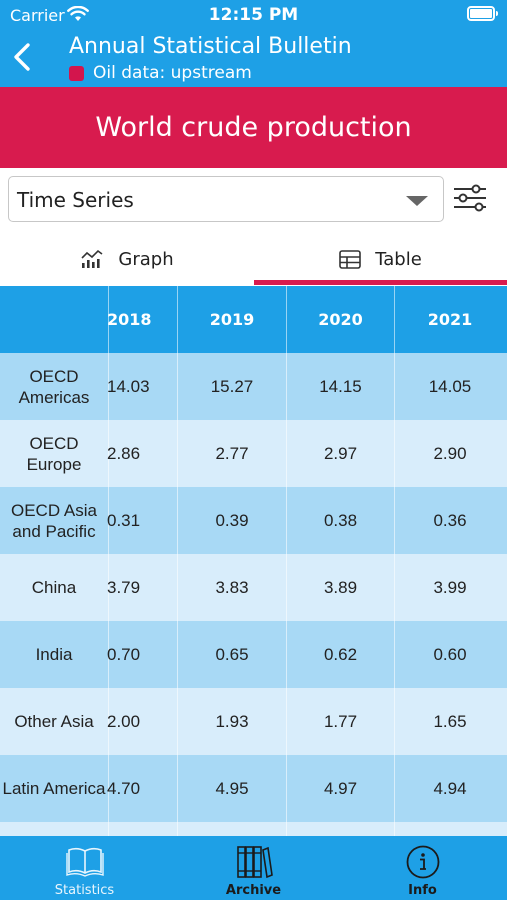 The width and height of the screenshot is (507, 900). Describe the element at coordinates (210, 46) in the screenshot. I see `page-title: Annual Statistical Bulletin` at that location.